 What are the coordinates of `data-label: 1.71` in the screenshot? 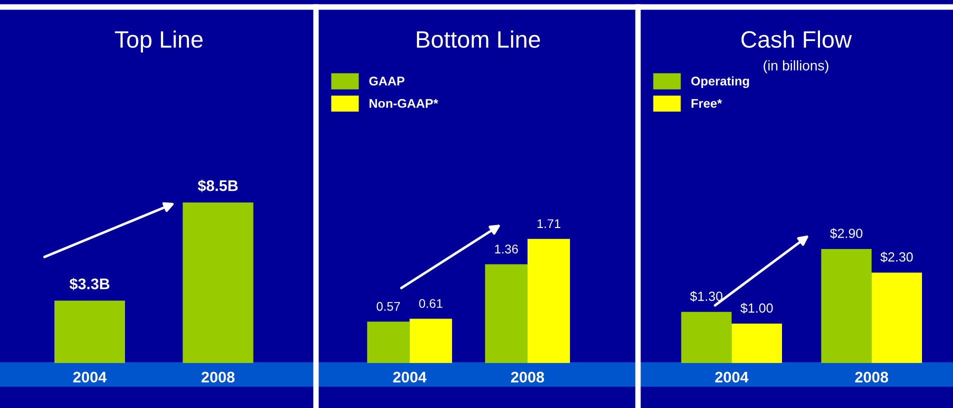 It's located at (549, 223).